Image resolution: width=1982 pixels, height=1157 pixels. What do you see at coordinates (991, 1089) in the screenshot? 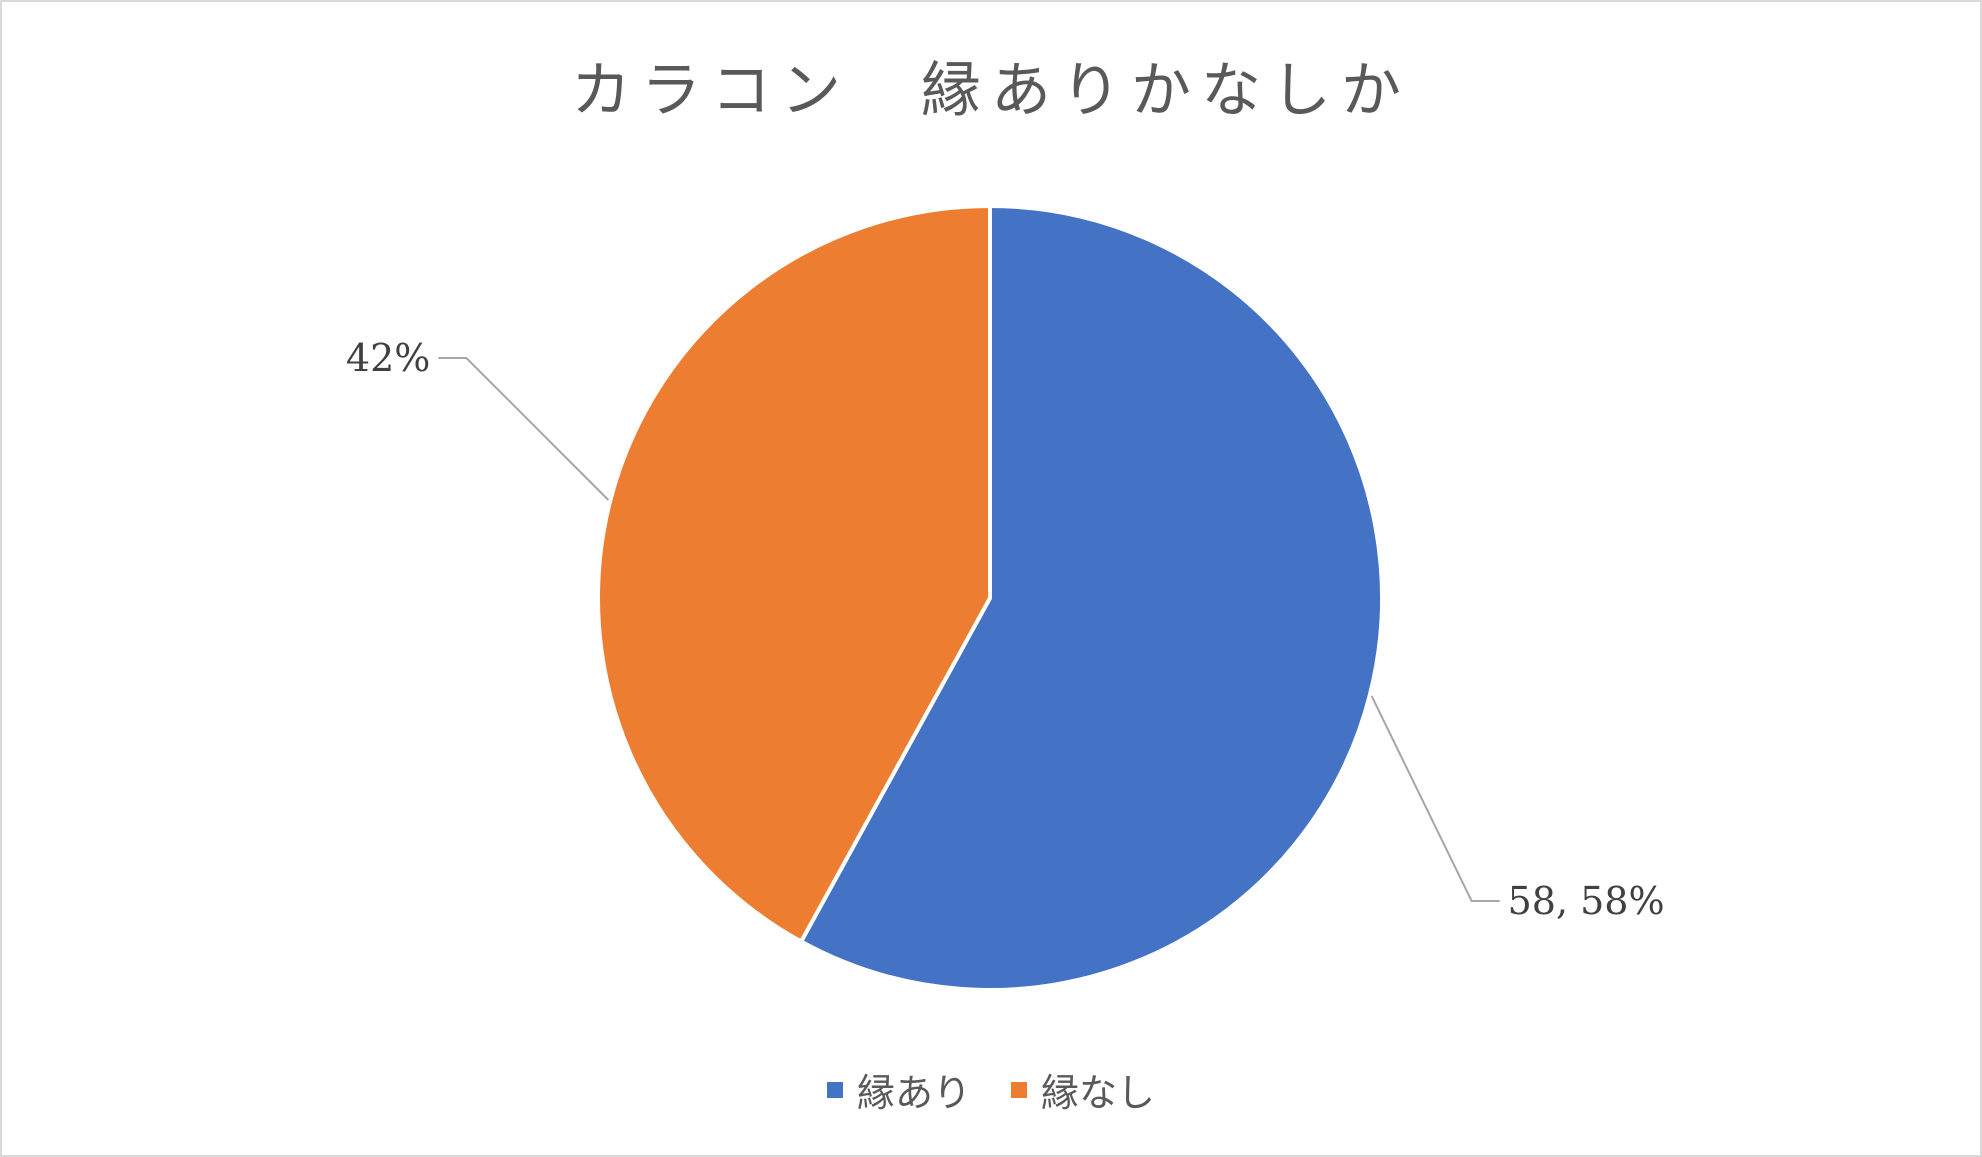
I see `legend: 縁あり 縁なし` at bounding box center [991, 1089].